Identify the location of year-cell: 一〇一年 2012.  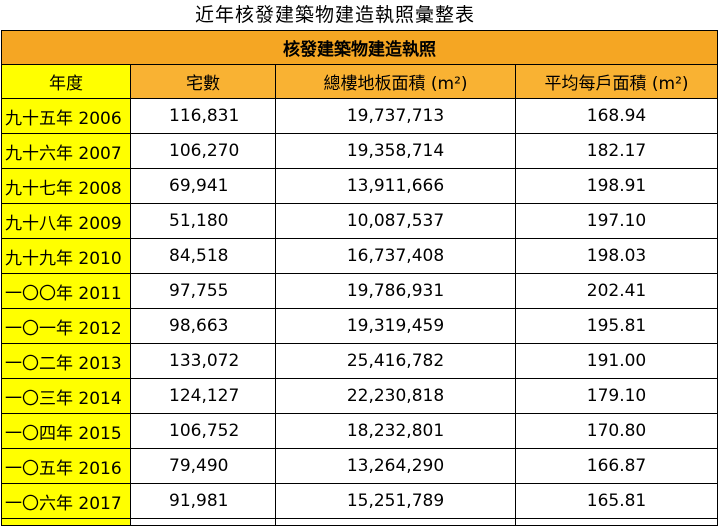
(66, 326).